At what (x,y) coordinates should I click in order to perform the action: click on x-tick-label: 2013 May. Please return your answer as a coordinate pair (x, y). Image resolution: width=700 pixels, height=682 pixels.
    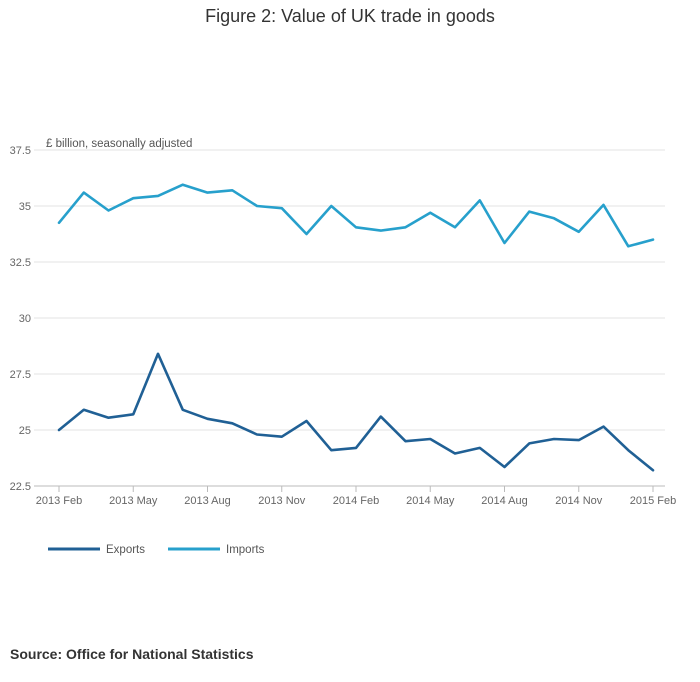
    Looking at the image, I should click on (133, 501).